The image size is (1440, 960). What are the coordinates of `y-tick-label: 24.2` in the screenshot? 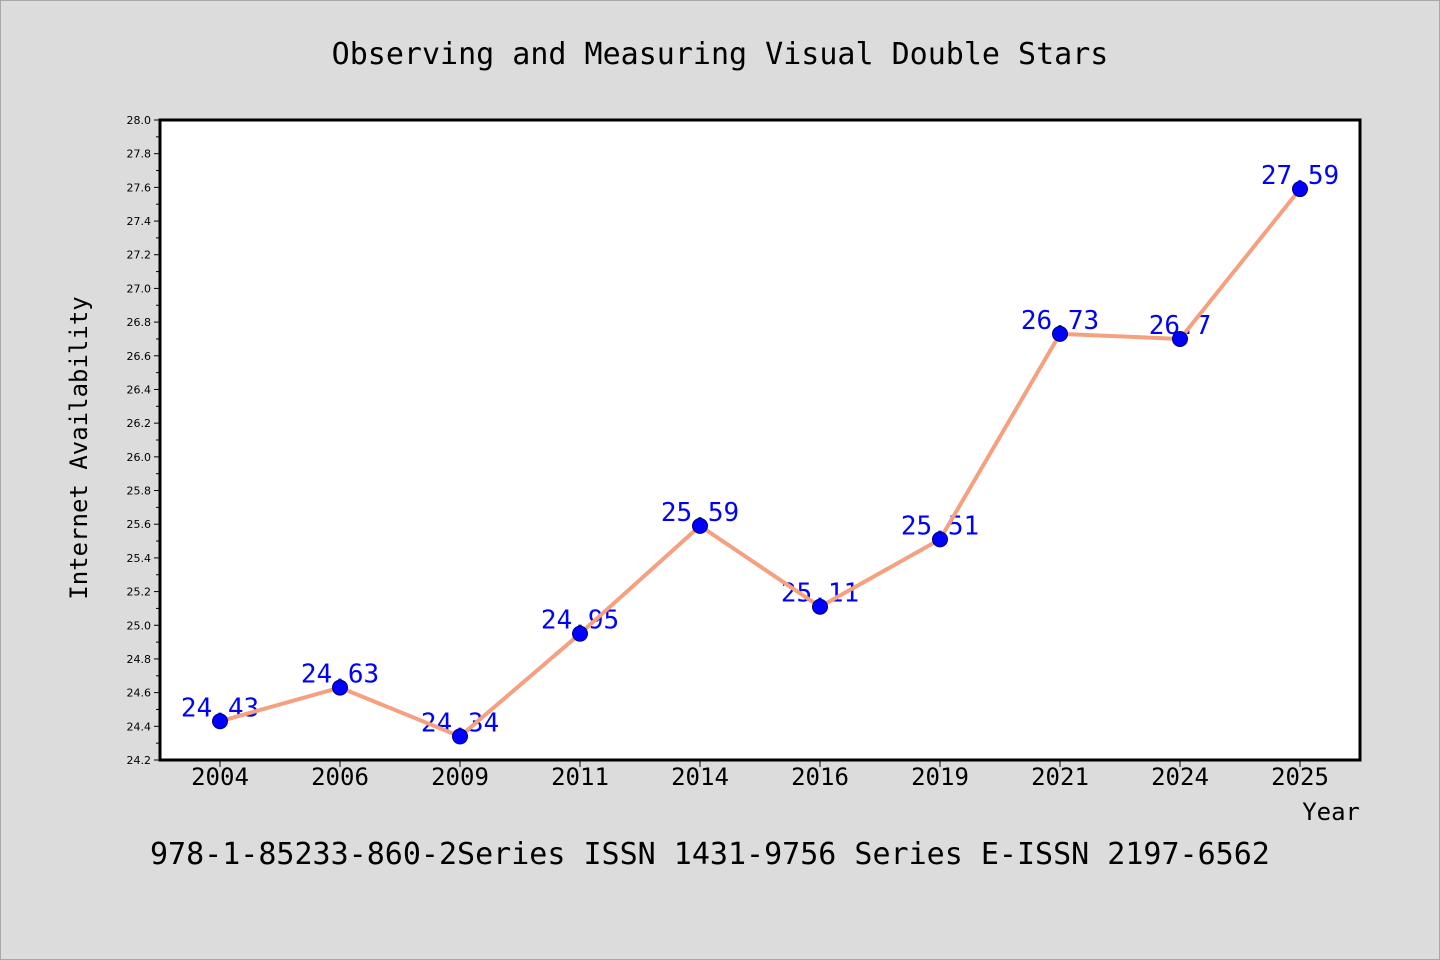 It's located at (139, 760).